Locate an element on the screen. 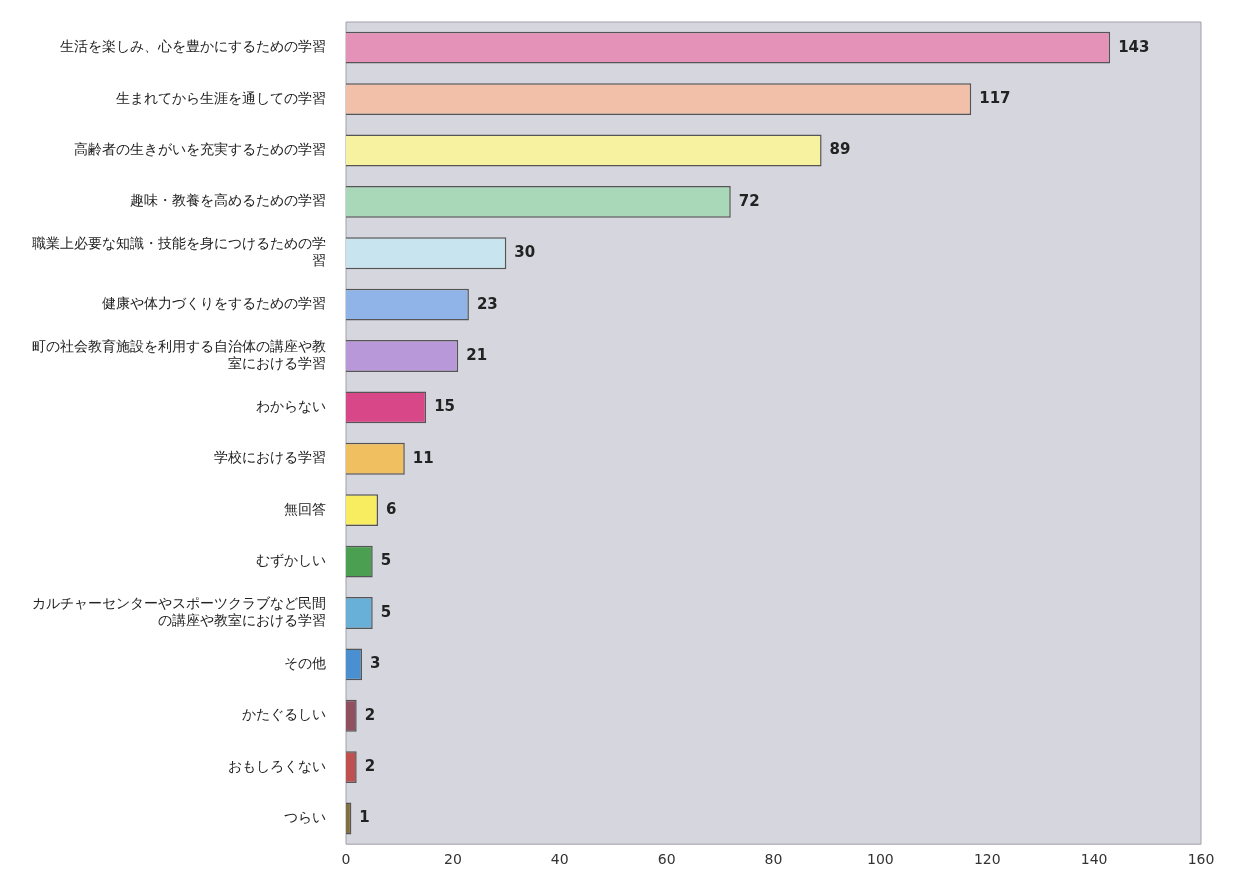  x-tick-label: 120 is located at coordinates (987, 859).